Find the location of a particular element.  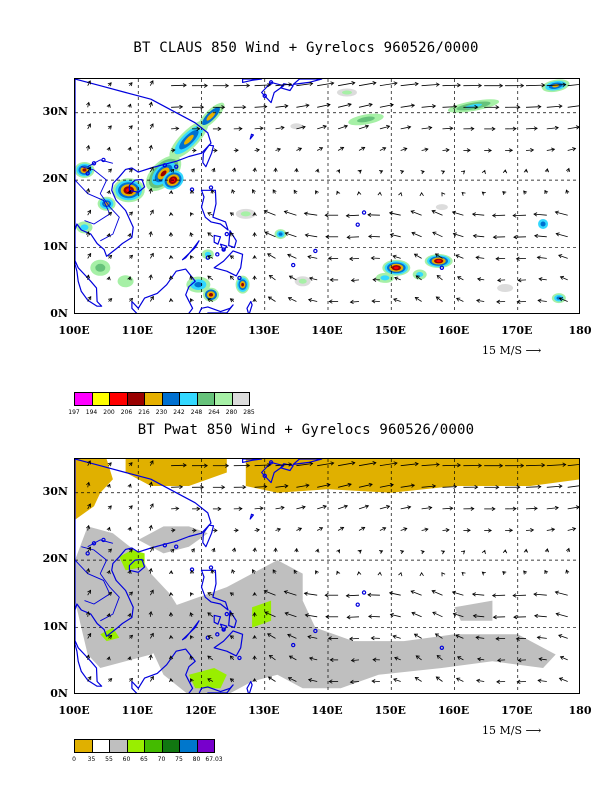

legend-label: 65 is located at coordinates (144, 759).